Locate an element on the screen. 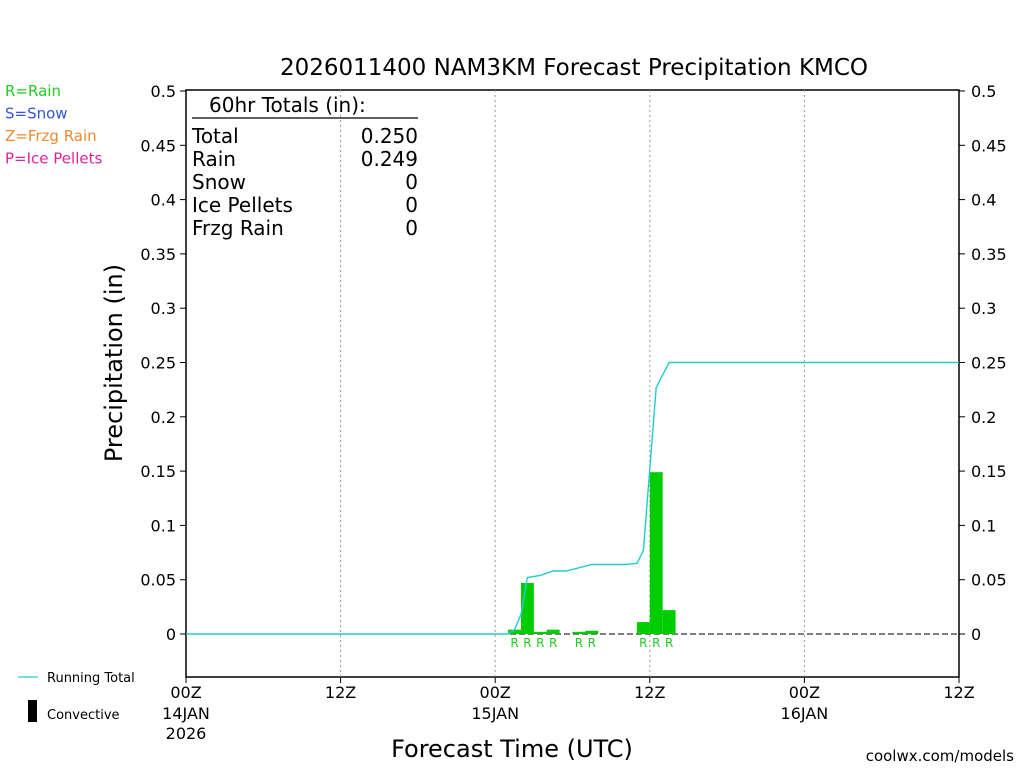 The image size is (1024, 768). y-axis-left: 0 0.05 0.1 0.15 0.2 0.25 0.3 0.35 0.4 0.45 0.5 is located at coordinates (163, 363).